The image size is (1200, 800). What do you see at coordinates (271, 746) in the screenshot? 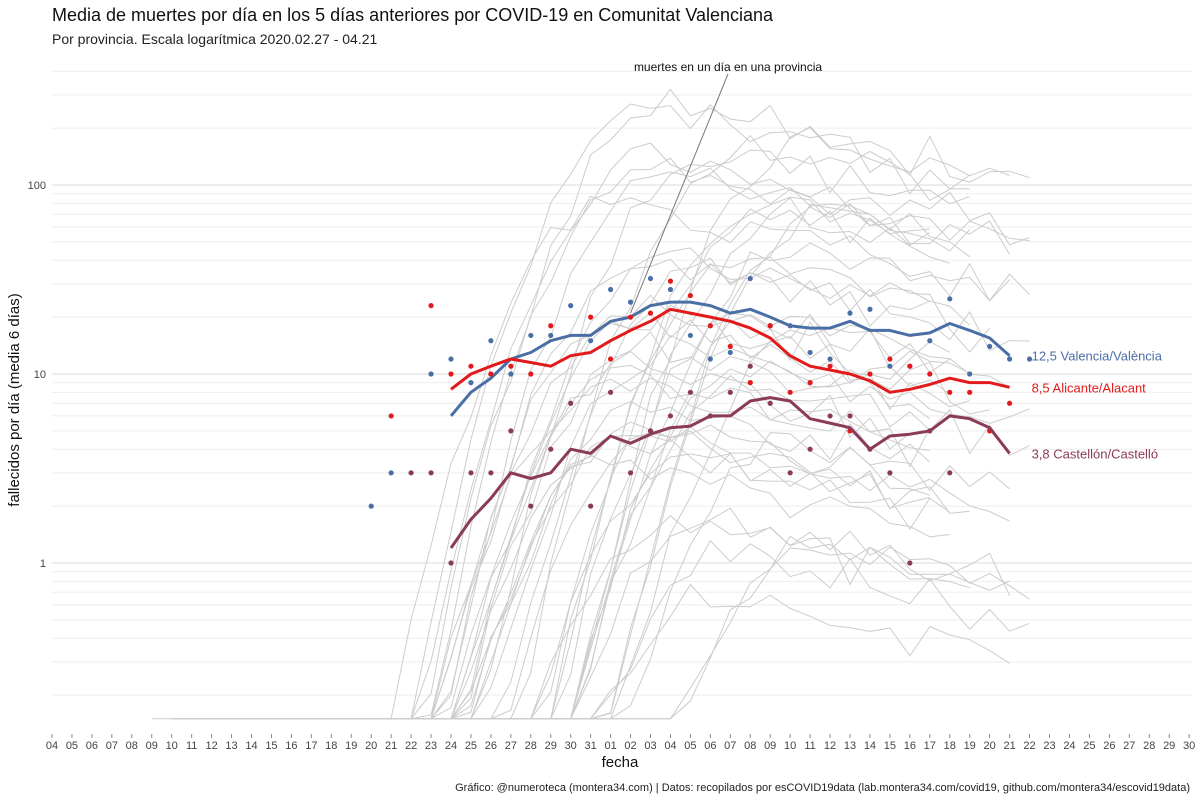
I see `x-tick-label: 15` at bounding box center [271, 746].